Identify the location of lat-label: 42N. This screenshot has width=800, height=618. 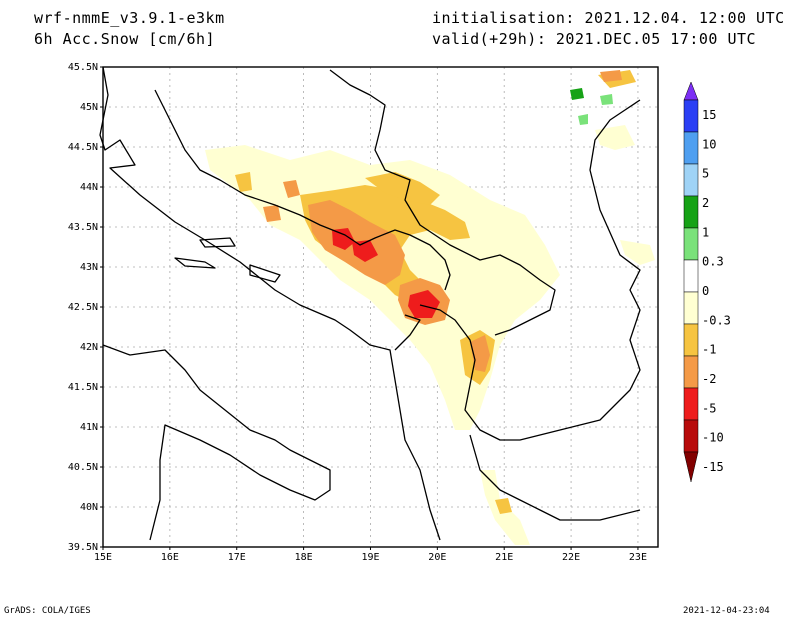
(89, 347).